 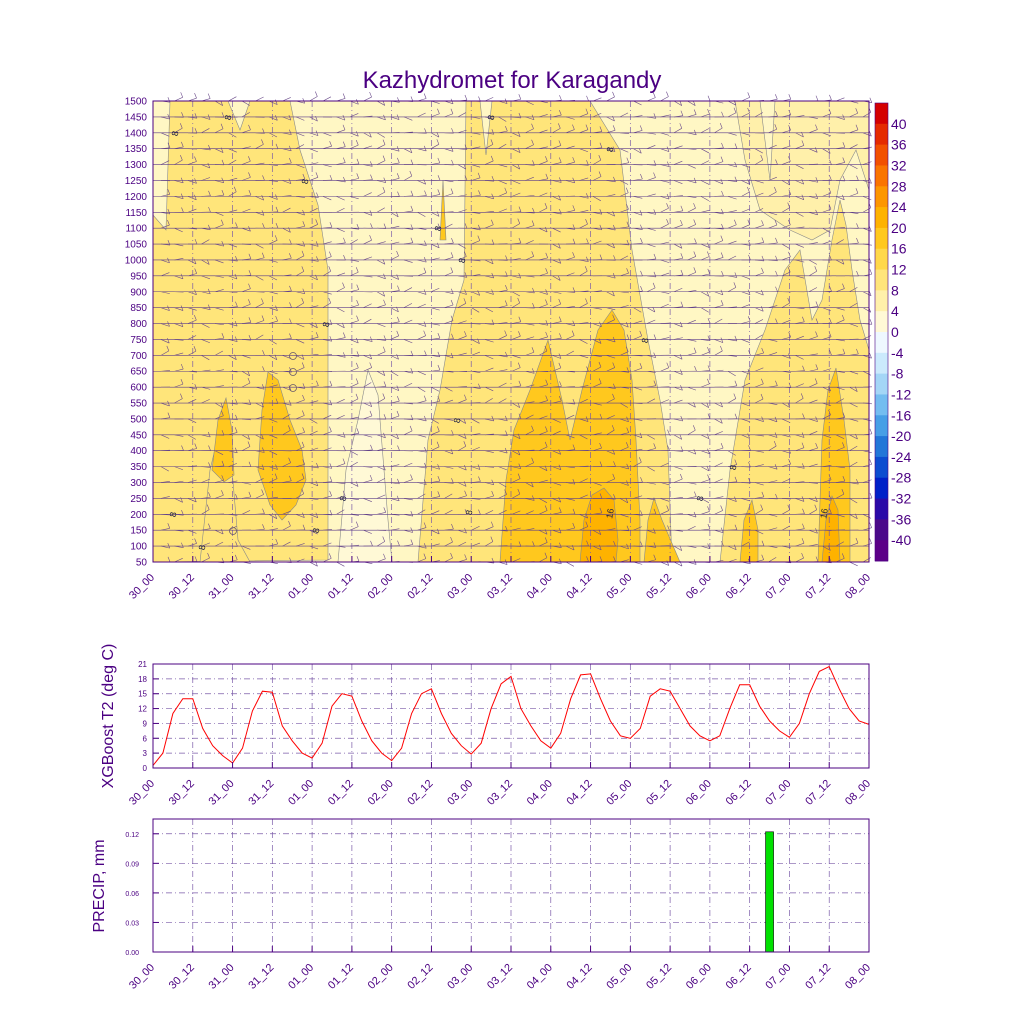 I want to click on t2-y-tick-label: 3, so click(x=145, y=753).